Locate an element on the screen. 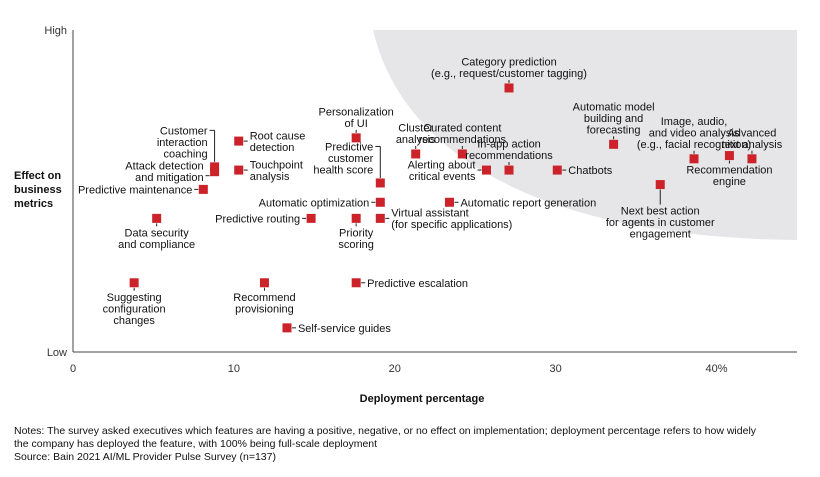  point-label: coaching is located at coordinates (186, 154).